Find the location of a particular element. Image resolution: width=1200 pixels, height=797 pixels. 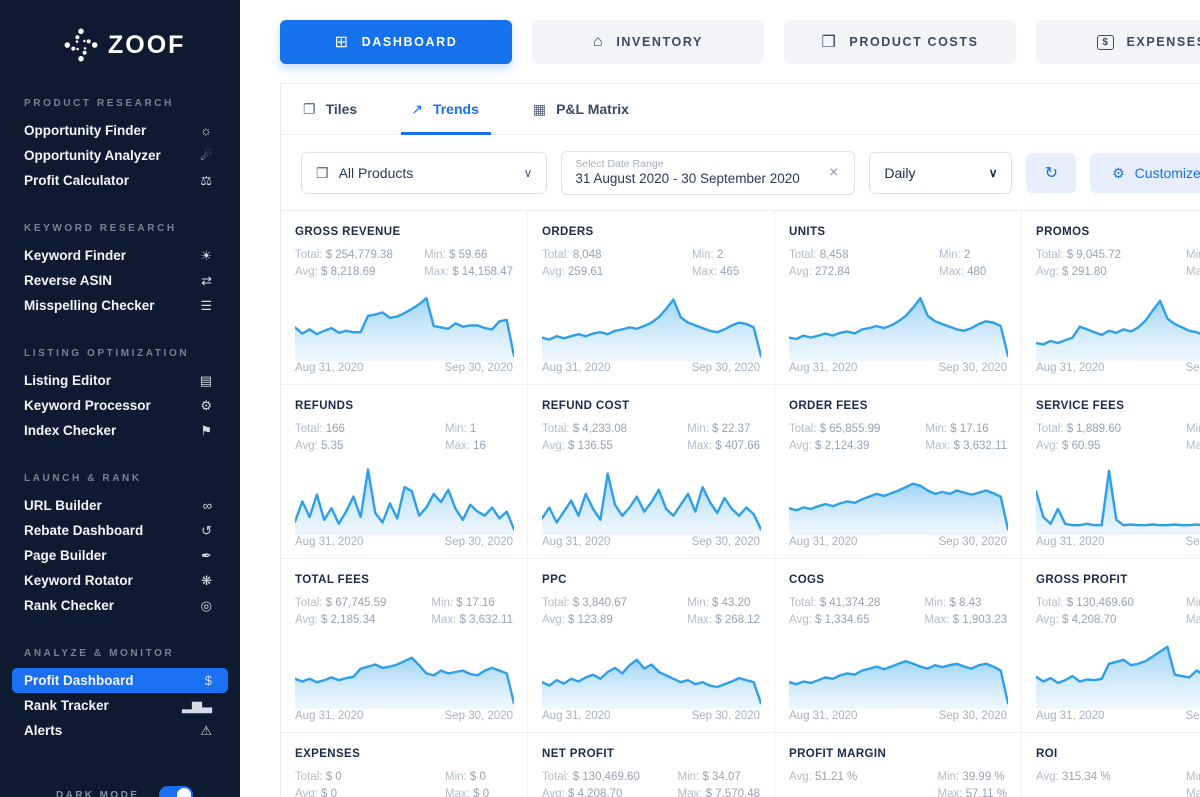

stat-value: $ 65,855.99 is located at coordinates (850, 429).